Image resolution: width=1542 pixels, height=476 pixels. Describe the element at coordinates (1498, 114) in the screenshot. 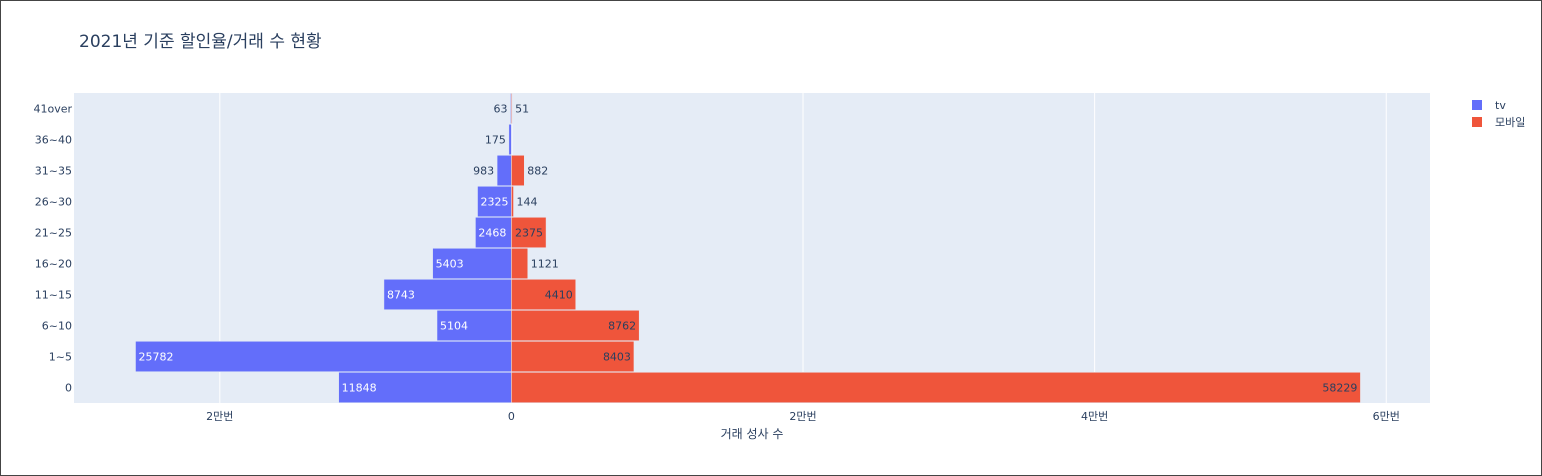

I see `legend: tv 모바일` at that location.